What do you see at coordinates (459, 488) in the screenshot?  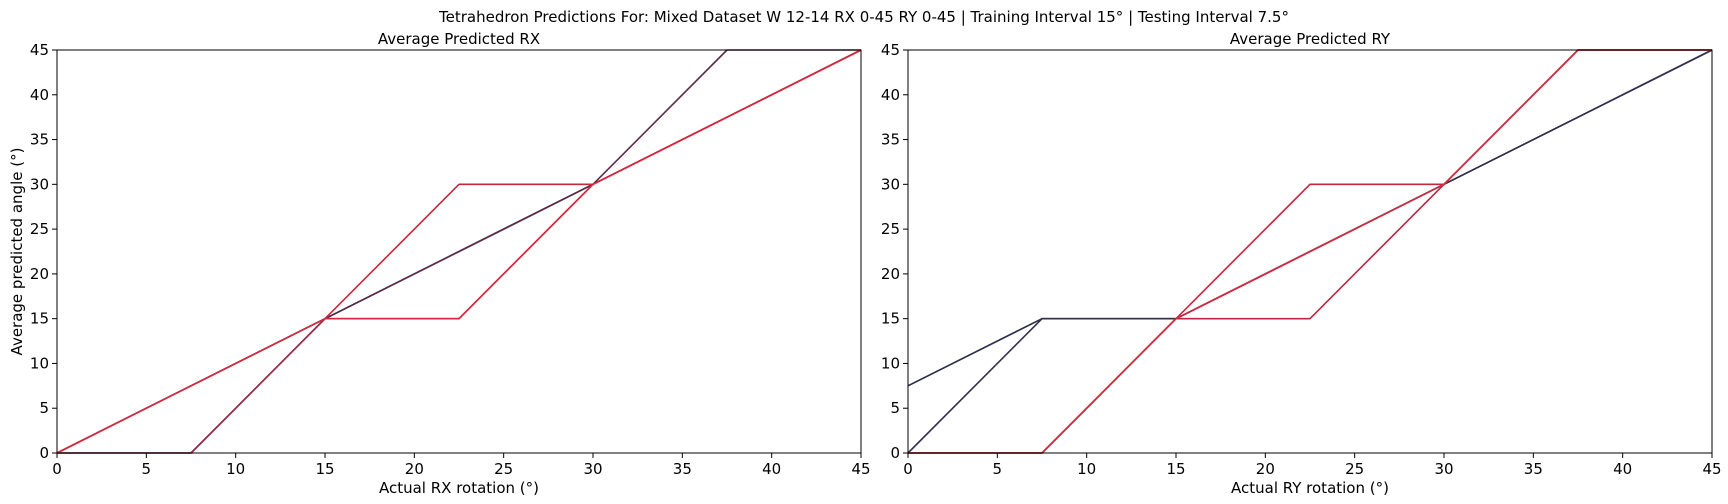 I see `x-axis-label: Actual RX rotation (°)` at bounding box center [459, 488].